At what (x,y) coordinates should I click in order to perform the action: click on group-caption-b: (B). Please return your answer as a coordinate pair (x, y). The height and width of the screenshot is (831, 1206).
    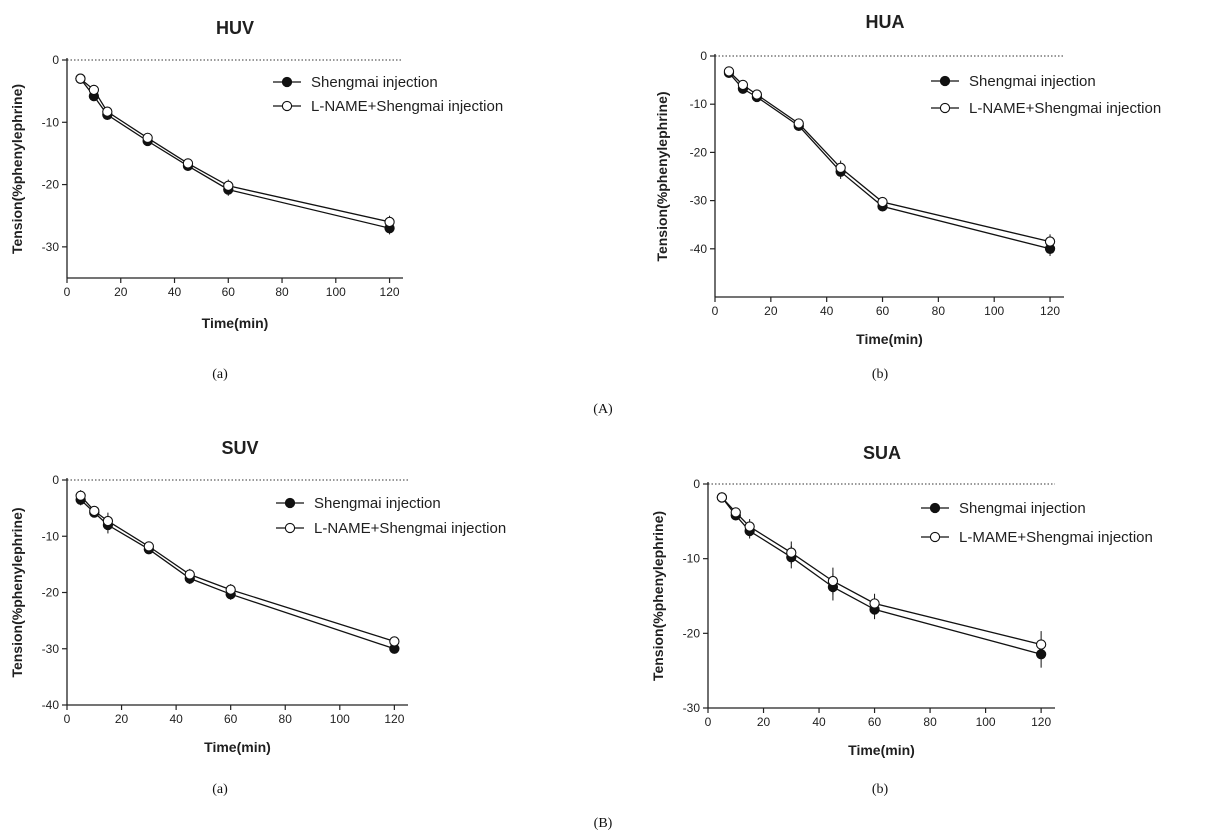
    Looking at the image, I should click on (603, 823).